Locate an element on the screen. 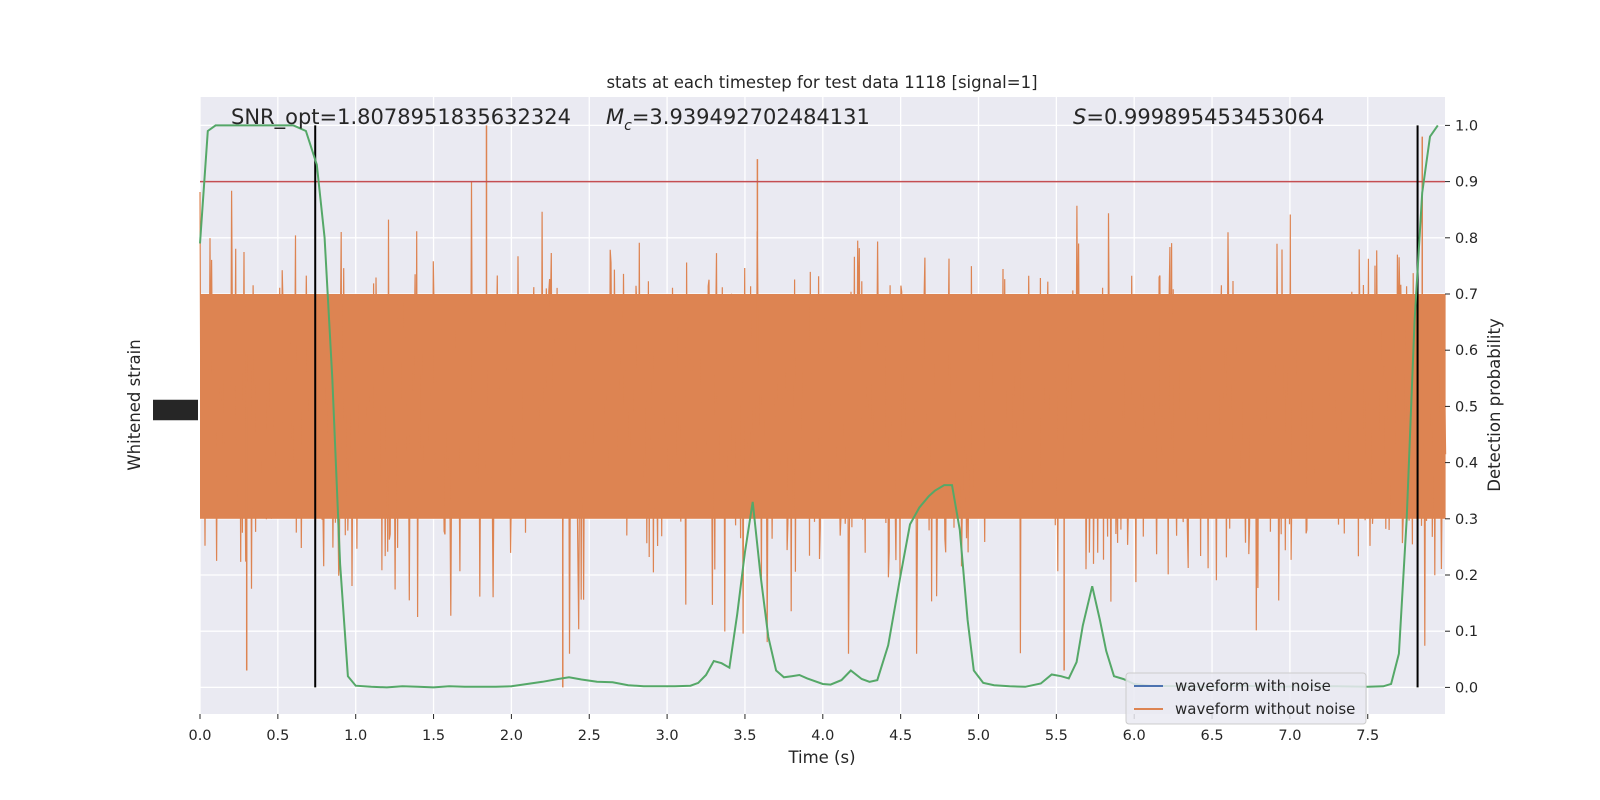 The image size is (1600, 800). x-tick-label: 2.5 is located at coordinates (589, 736).